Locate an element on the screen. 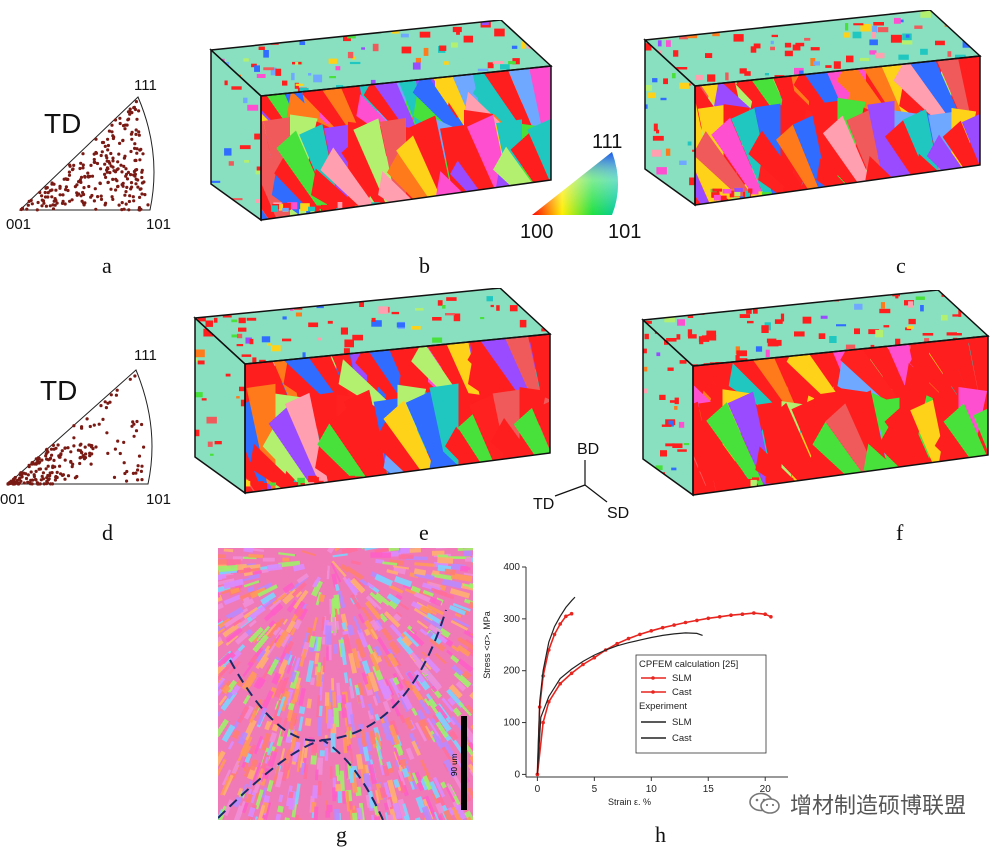 The height and width of the screenshot is (853, 1000). pole-figure-d-title: TD is located at coordinates (58, 390).